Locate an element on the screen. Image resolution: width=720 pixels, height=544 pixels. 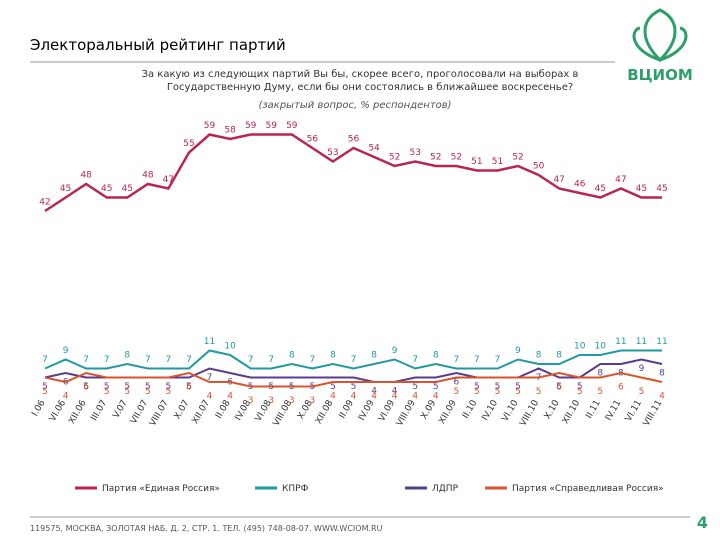
x-tick-label: XII.06 is located at coordinates (78, 412).